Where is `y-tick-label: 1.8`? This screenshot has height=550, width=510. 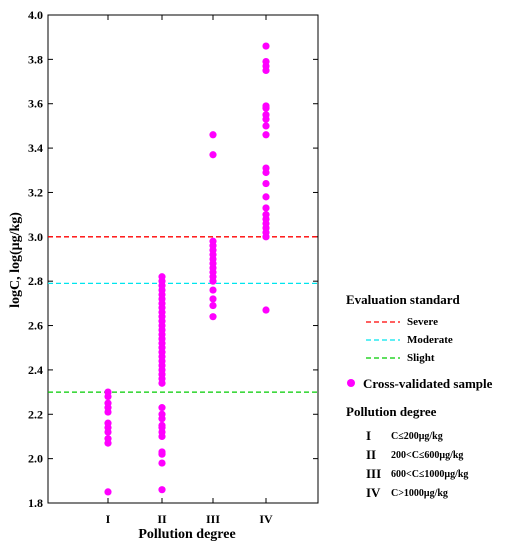 y-tick-label: 1.8 is located at coordinates (35, 503).